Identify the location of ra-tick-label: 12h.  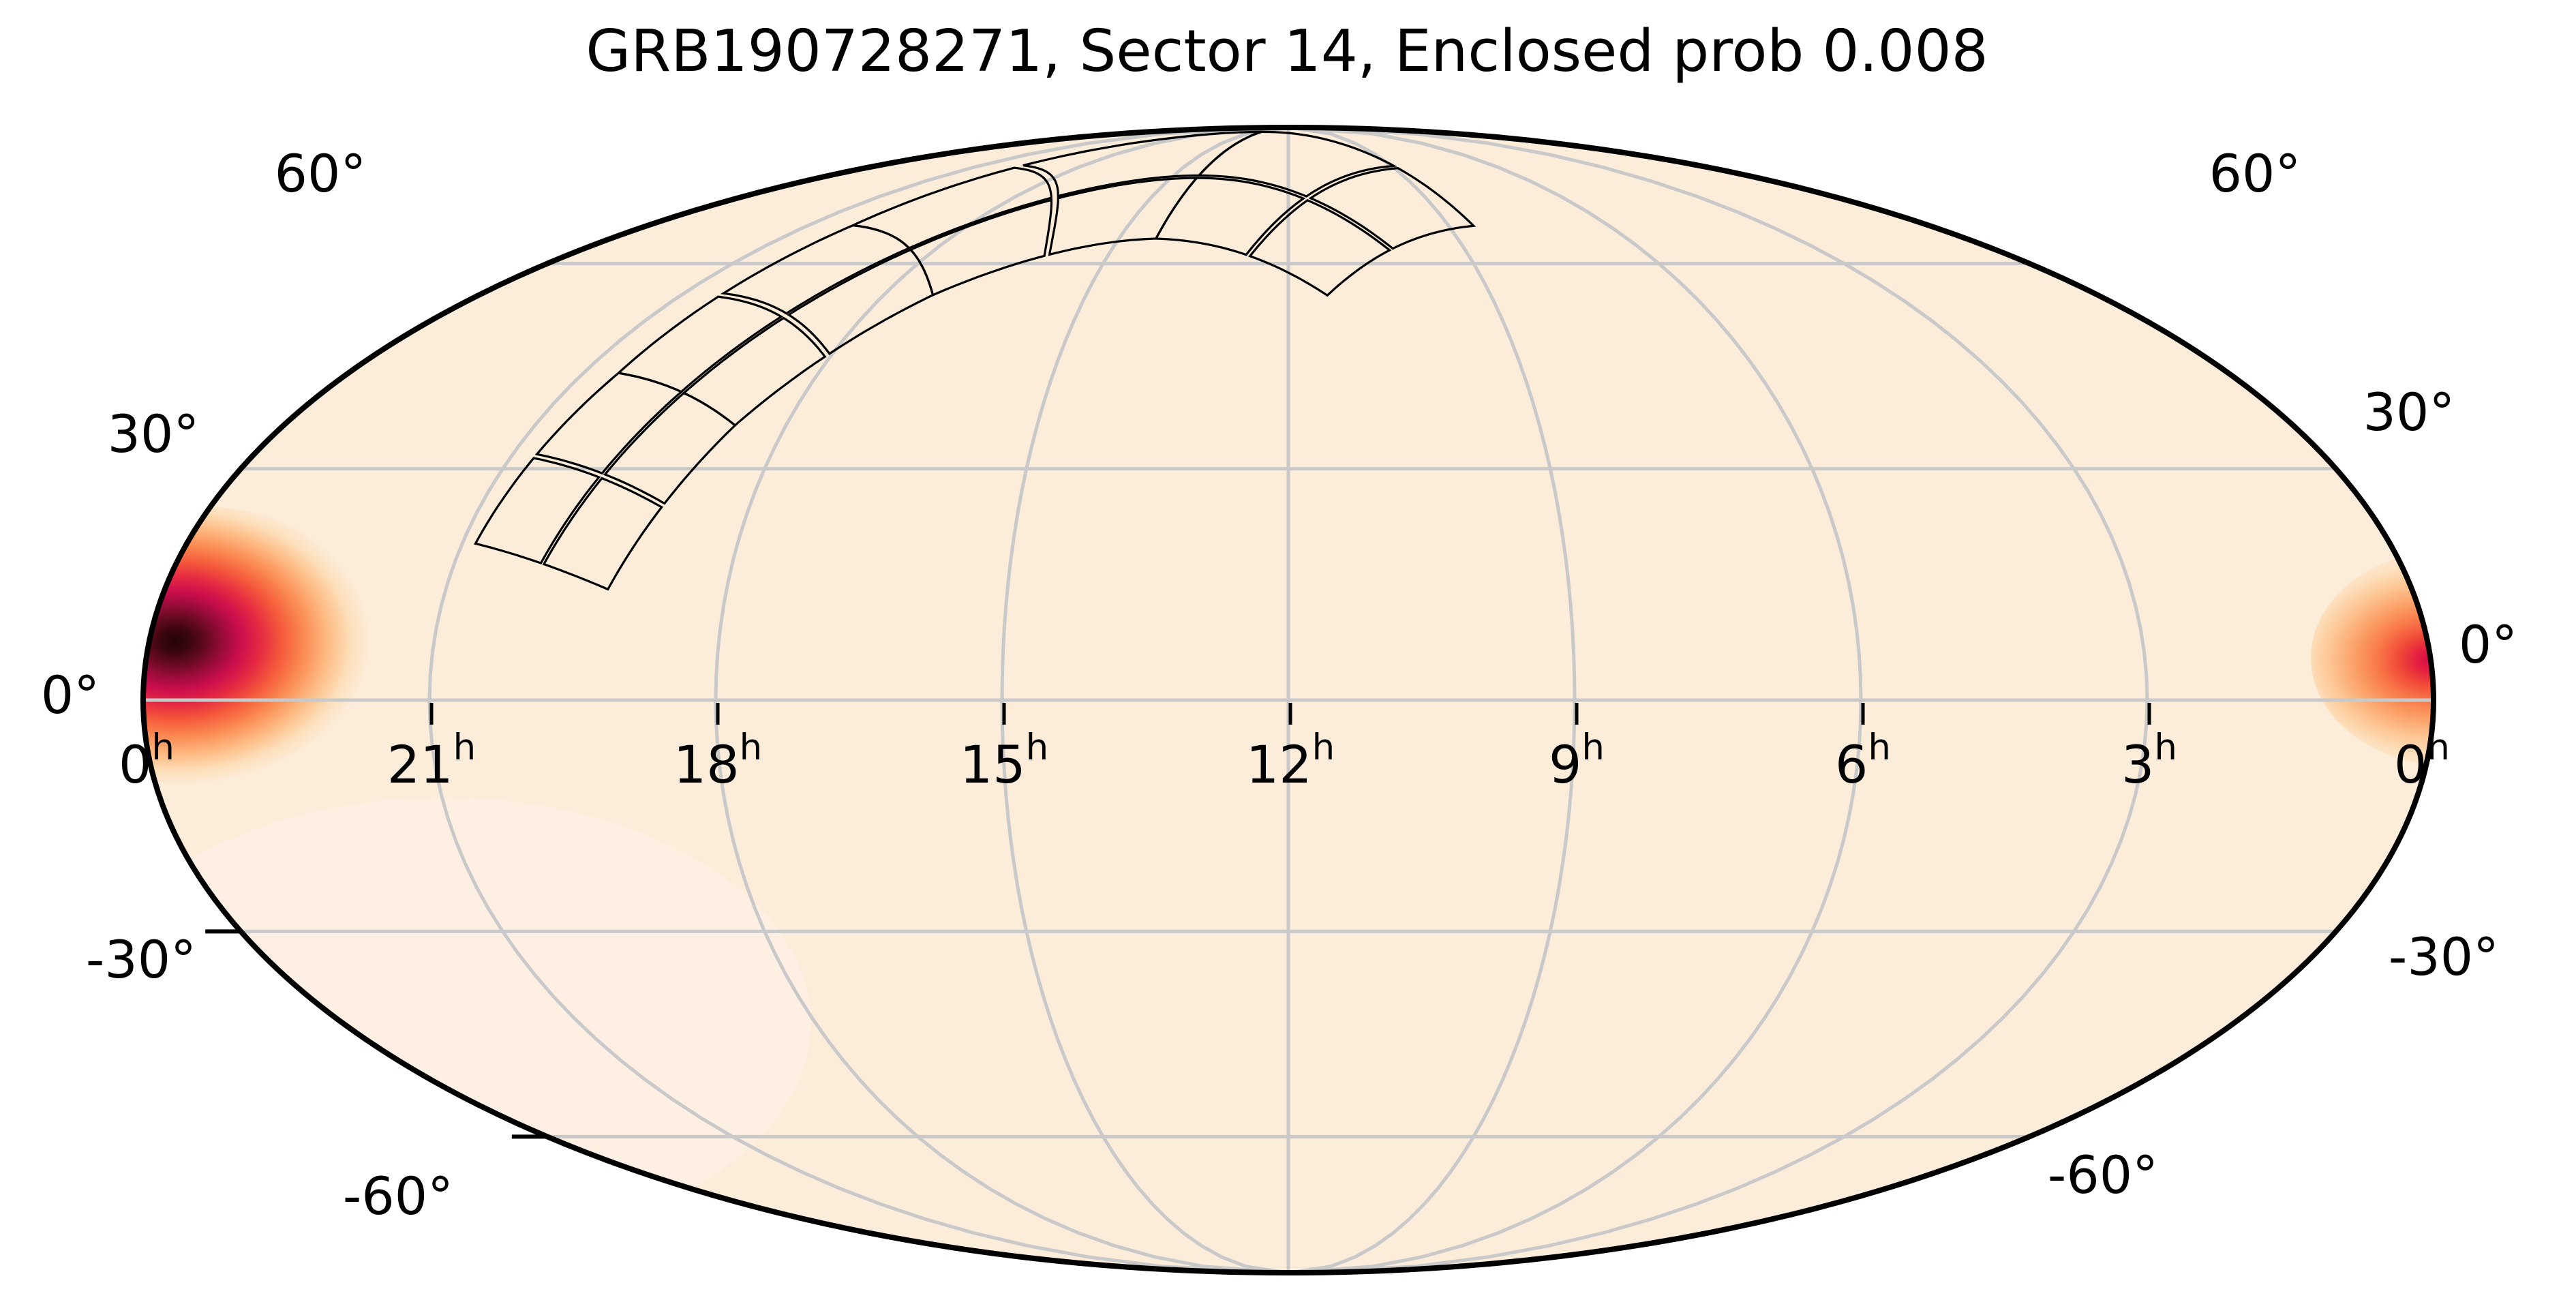
(1291, 761).